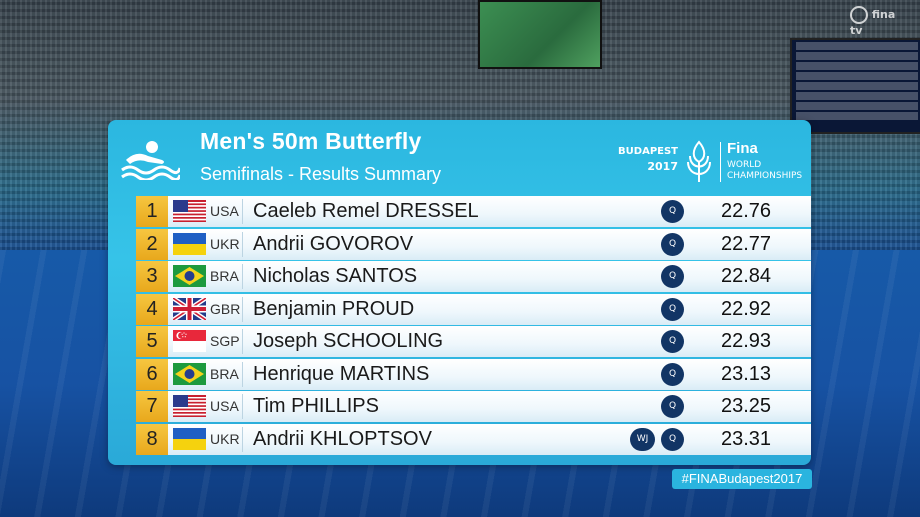 This screenshot has width=920, height=517. What do you see at coordinates (473, 309) in the screenshot?
I see `result-row: 4 GBR Benjamin PROUD Q 22.92` at bounding box center [473, 309].